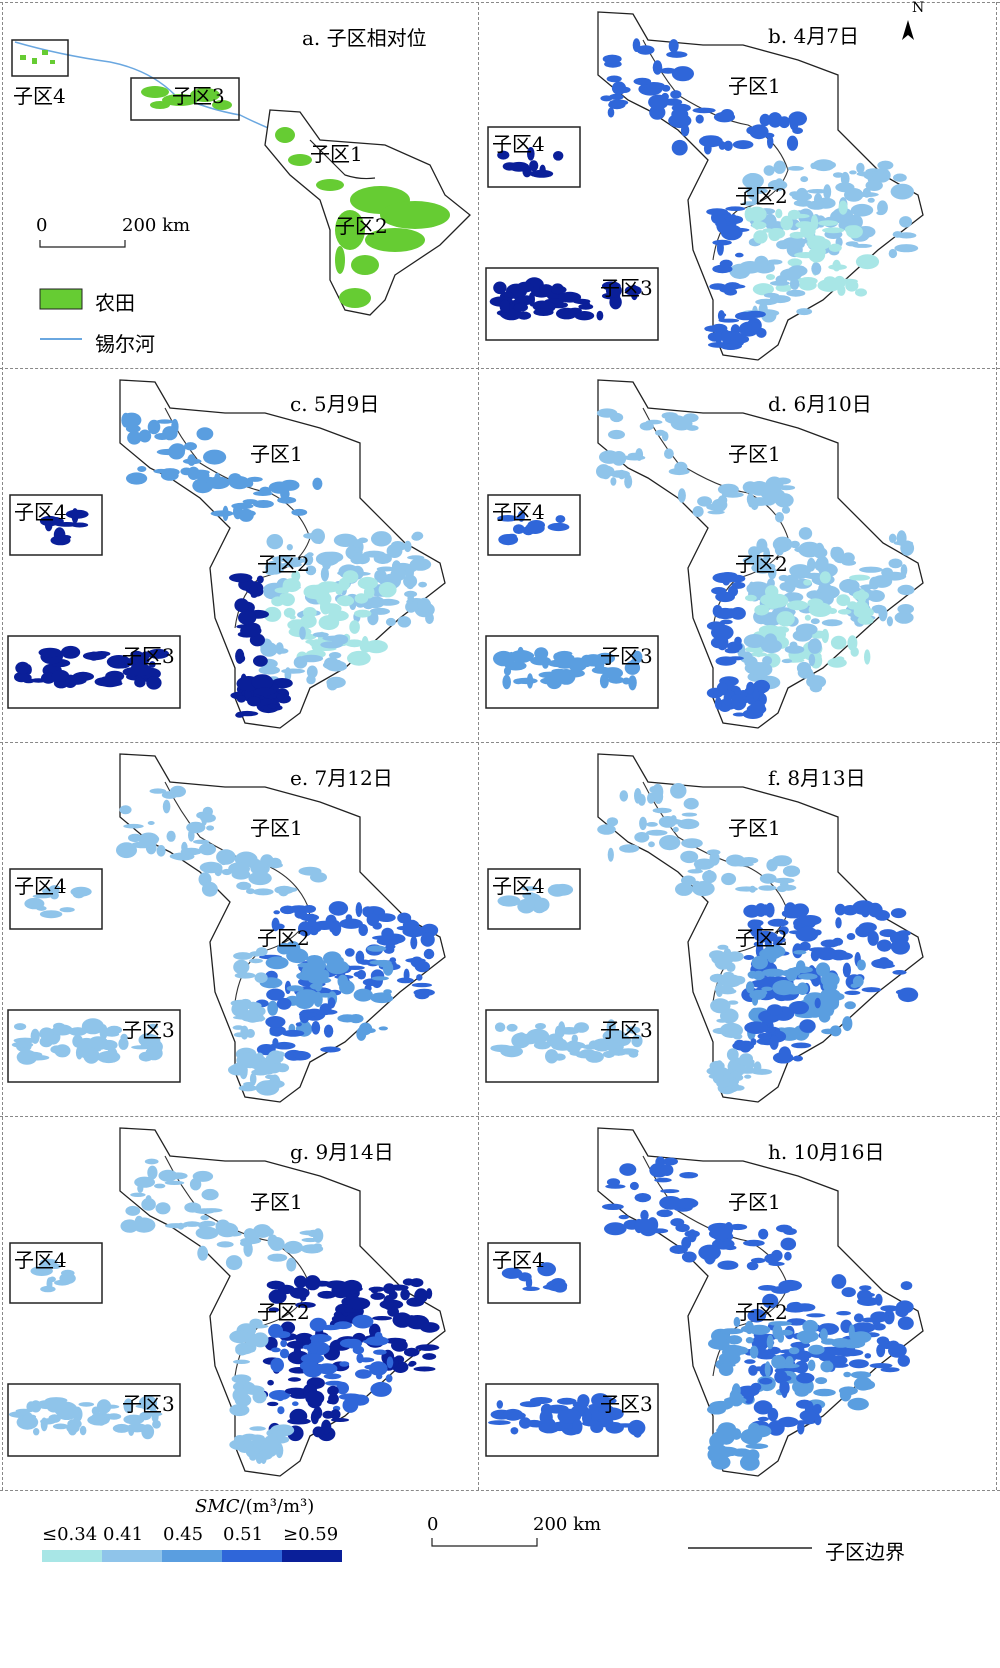 Image resolution: width=1000 pixels, height=1668 pixels. I want to click on panel-c-title: c. 5月9日, so click(335, 404).